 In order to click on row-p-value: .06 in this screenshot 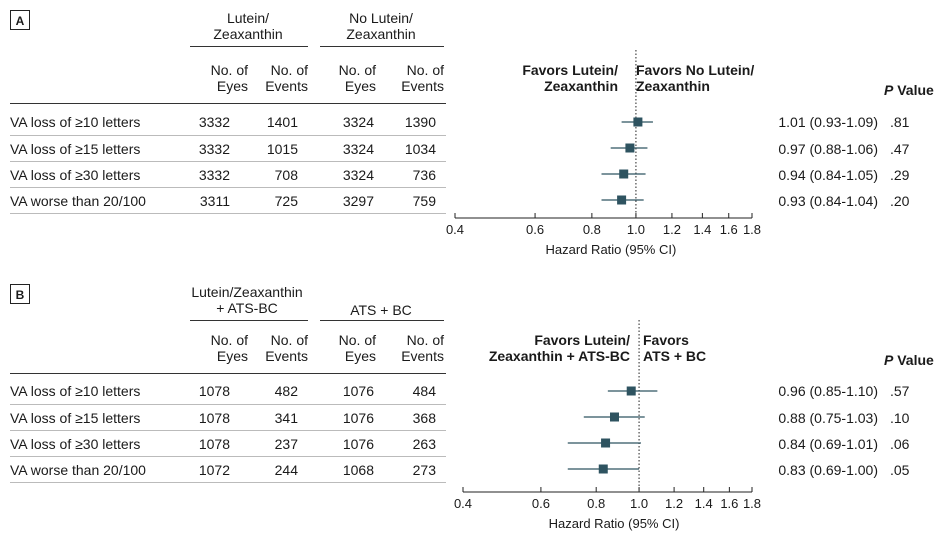, I will do `click(900, 444)`.